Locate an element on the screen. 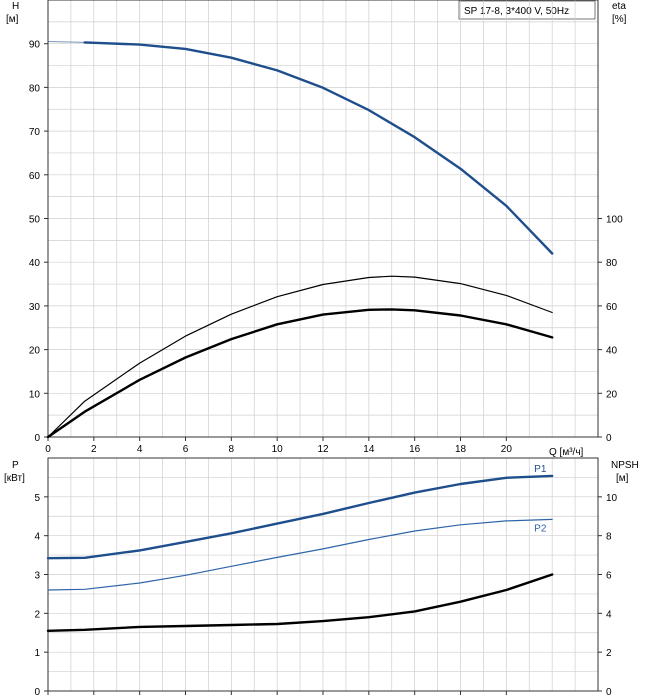 Image resolution: width=658 pixels, height=700 pixels. y-left-tick-label: 50 is located at coordinates (35, 220).